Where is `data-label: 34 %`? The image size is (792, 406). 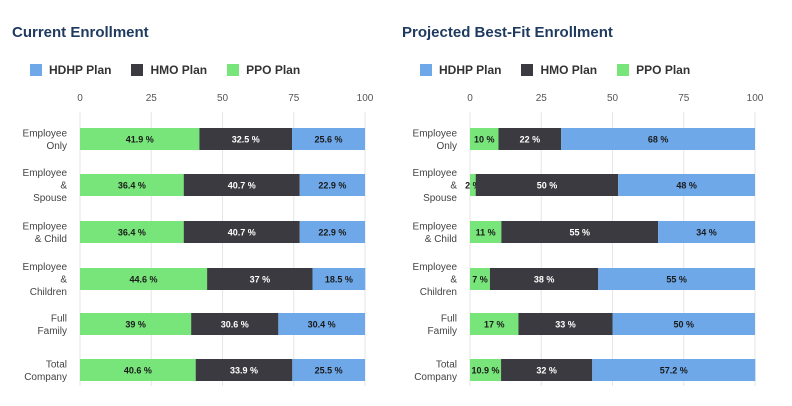 data-label: 34 % is located at coordinates (706, 233).